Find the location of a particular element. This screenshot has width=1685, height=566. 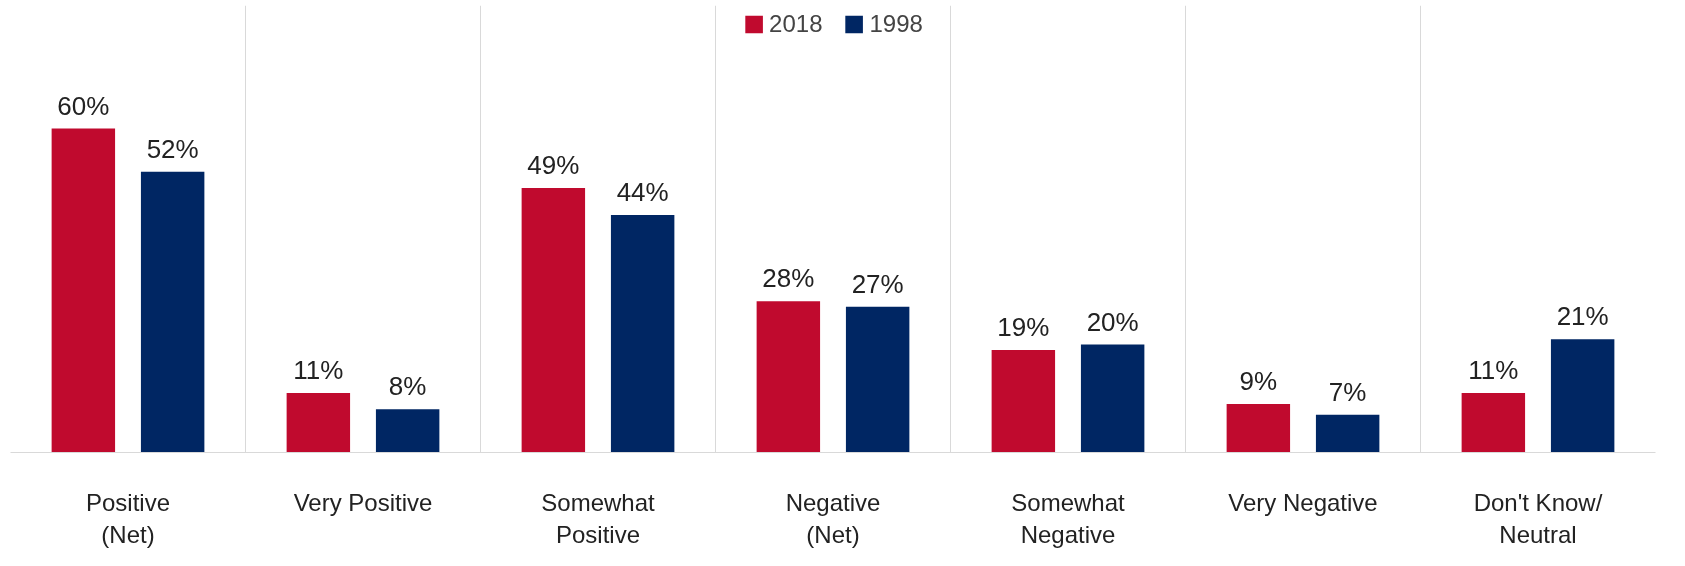

data-label: 28% is located at coordinates (788, 278).